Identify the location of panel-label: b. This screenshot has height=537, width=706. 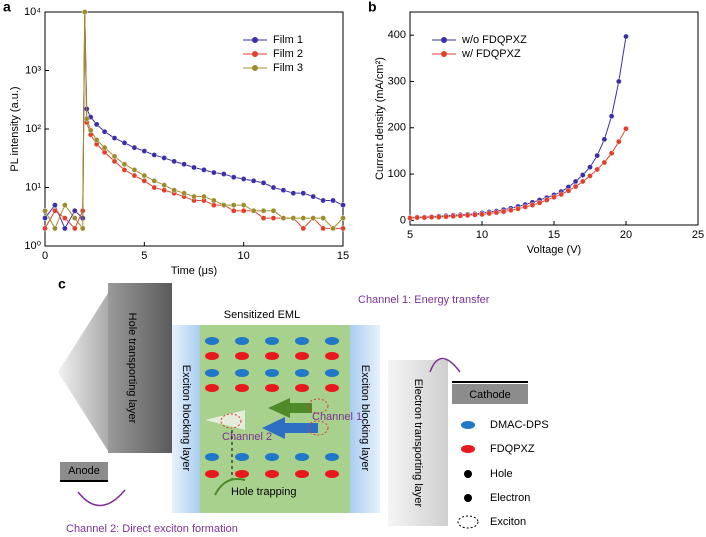
(372, 7).